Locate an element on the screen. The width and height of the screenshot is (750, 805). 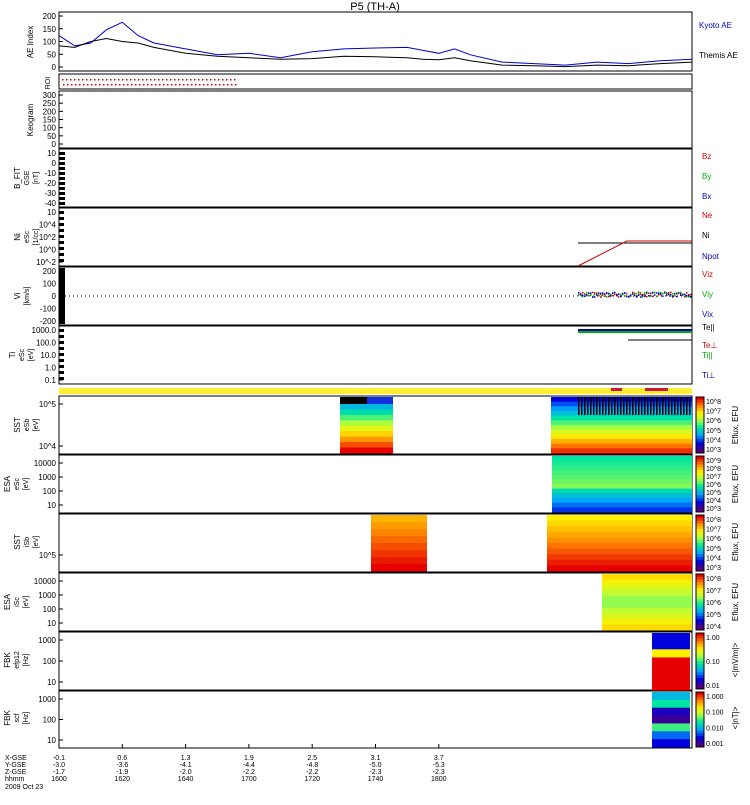
y-tick-label: -20 is located at coordinates (50, 183).